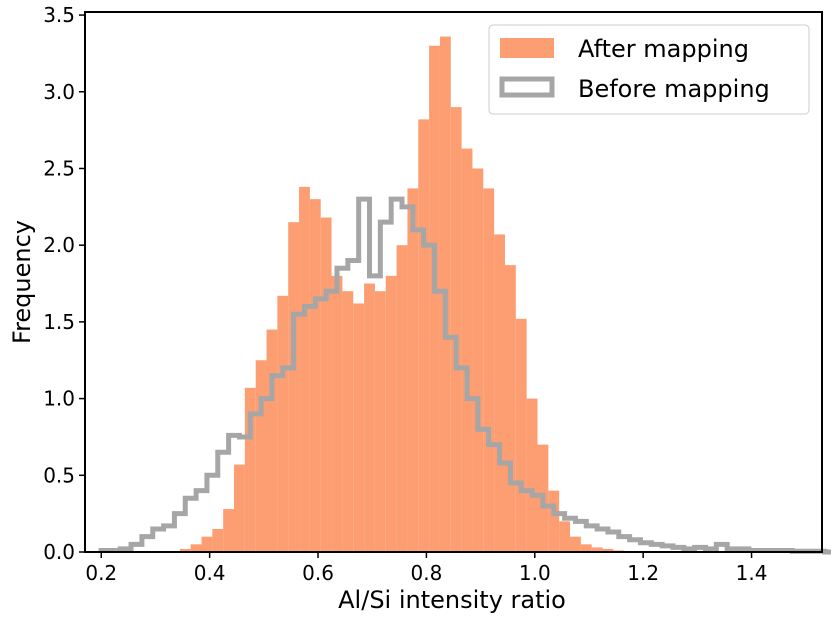 This screenshot has width=831, height=621. What do you see at coordinates (59, 399) in the screenshot?
I see `y-tick-label: 1.0` at bounding box center [59, 399].